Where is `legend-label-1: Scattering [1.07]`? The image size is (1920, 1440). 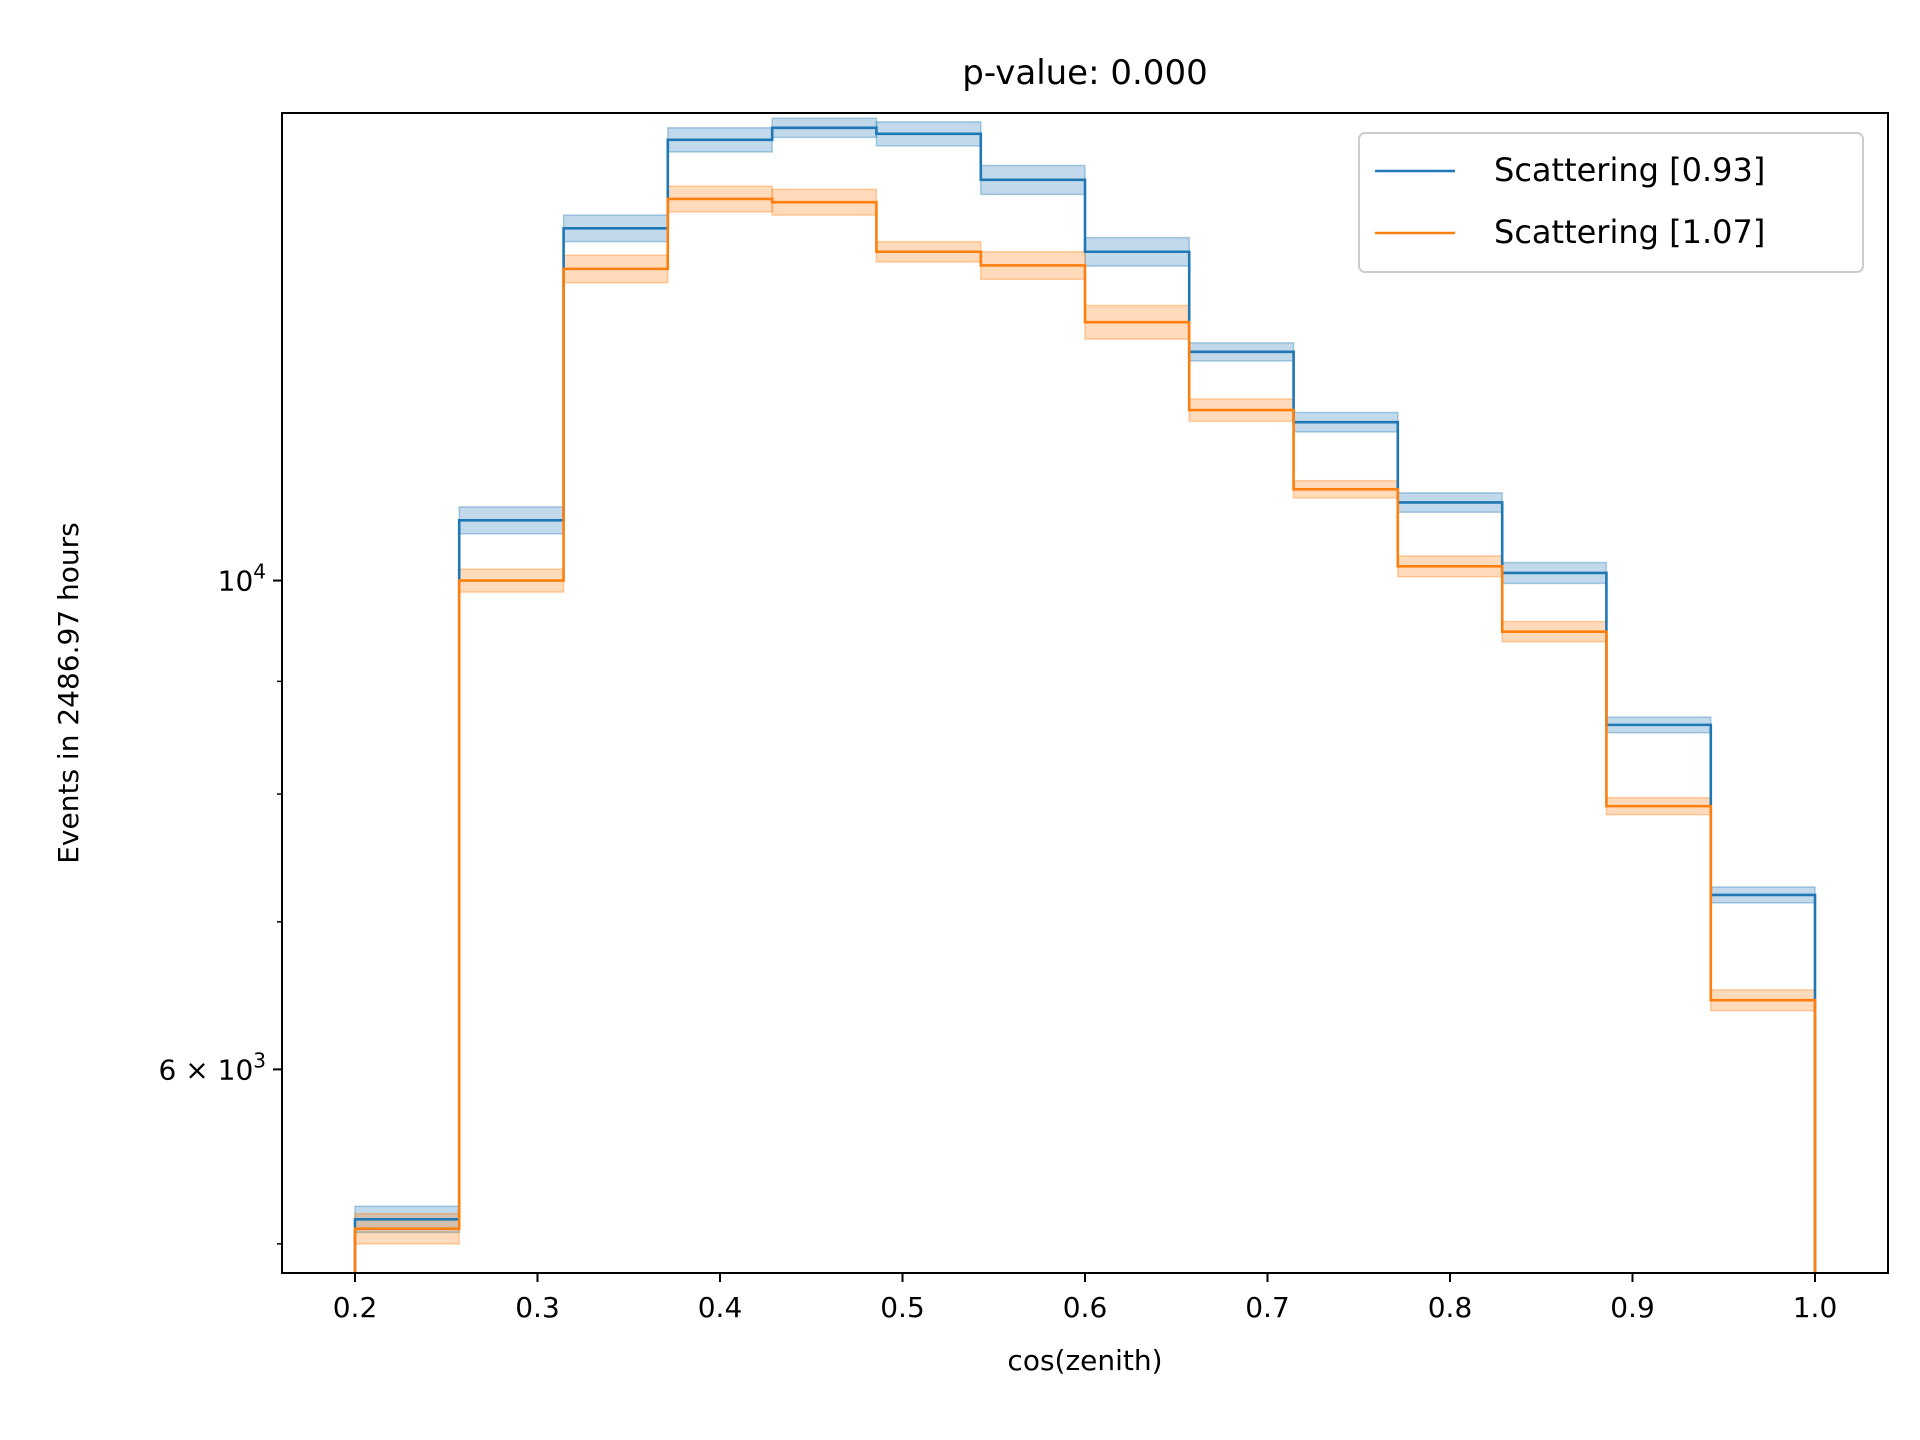 legend-label-1: Scattering [1.07] is located at coordinates (1629, 232).